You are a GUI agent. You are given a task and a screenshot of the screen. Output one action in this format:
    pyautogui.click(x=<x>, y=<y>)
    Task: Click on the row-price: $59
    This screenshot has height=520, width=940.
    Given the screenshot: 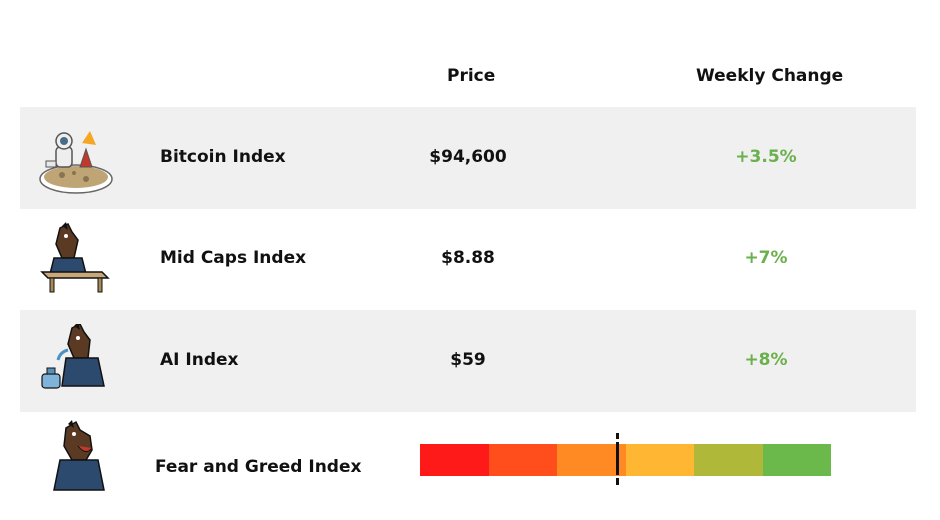 What is the action you would take?
    pyautogui.click(x=468, y=360)
    